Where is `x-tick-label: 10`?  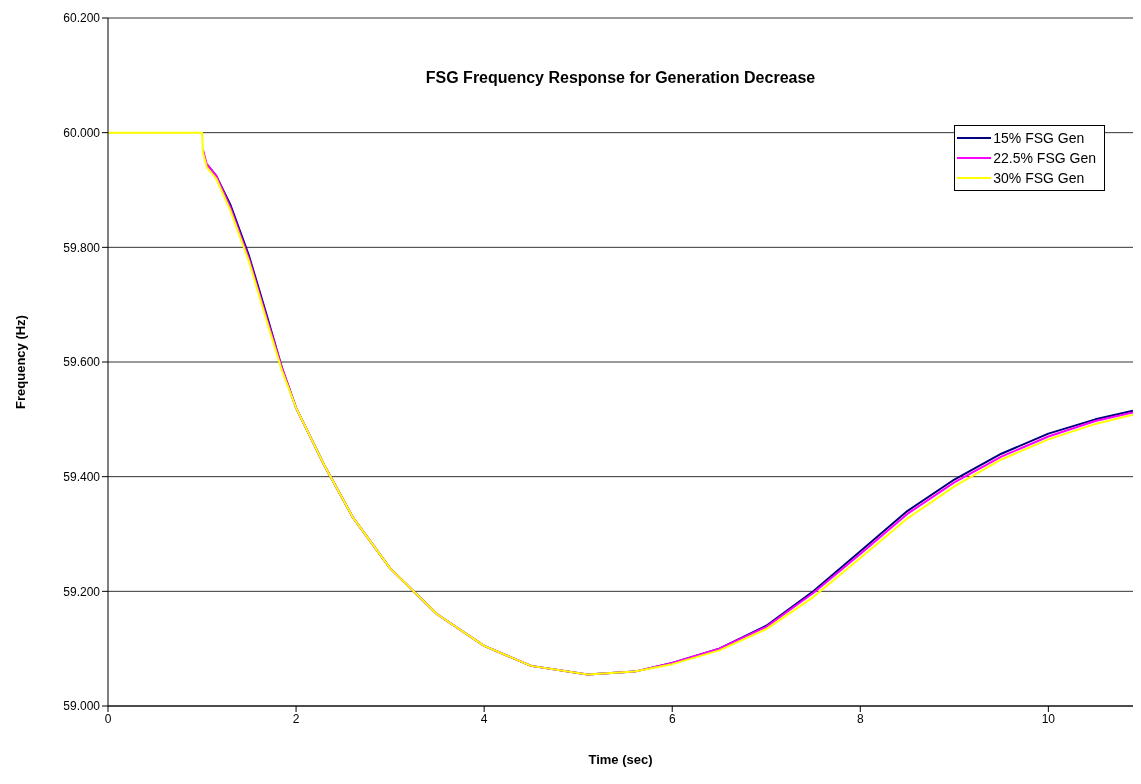 x-tick-label: 10 is located at coordinates (1048, 718).